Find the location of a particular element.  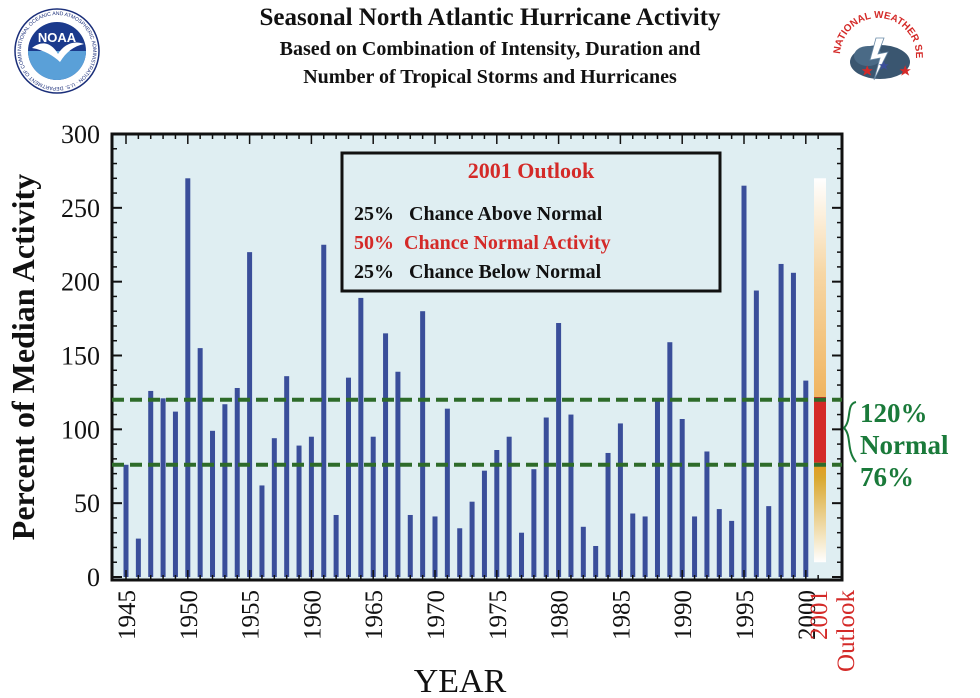

y-tick-label: 150 is located at coordinates (80, 356).